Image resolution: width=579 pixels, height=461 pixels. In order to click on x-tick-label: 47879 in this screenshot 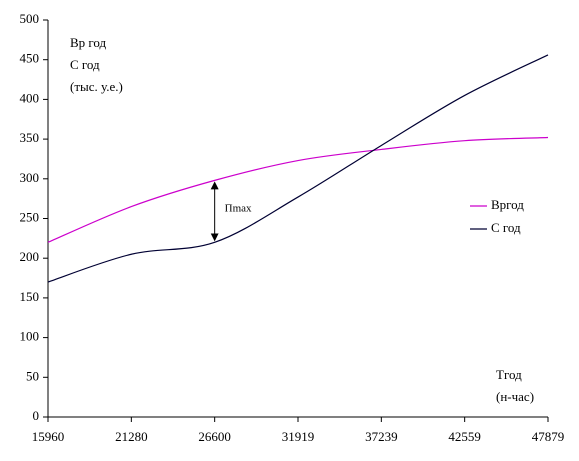, I will do `click(548, 436)`.